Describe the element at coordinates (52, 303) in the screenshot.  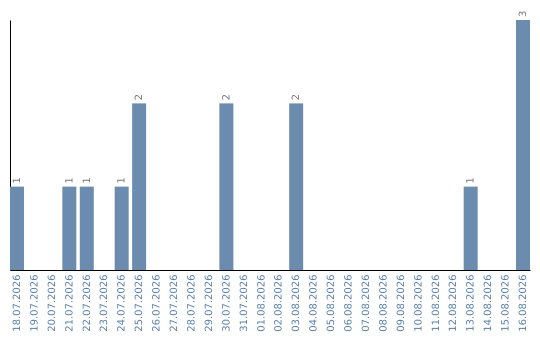
I see `x-tick-label: 20.07.2026` at that location.